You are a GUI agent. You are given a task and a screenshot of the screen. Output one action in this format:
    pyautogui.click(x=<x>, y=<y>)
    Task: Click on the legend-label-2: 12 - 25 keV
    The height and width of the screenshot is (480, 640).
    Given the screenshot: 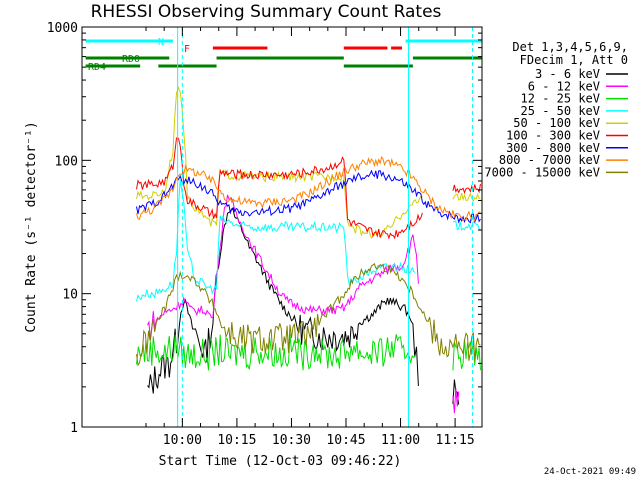 What is the action you would take?
    pyautogui.click(x=560, y=99)
    